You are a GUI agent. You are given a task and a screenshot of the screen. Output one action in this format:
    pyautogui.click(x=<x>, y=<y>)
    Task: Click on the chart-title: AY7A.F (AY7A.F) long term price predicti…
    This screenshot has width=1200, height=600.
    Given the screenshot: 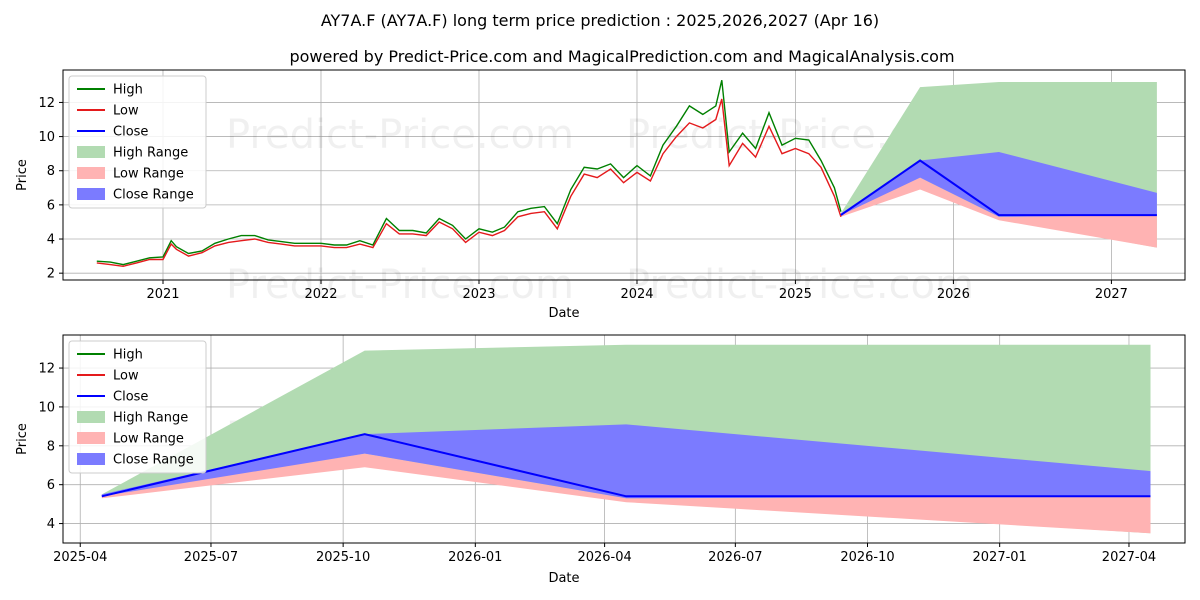 What is the action you would take?
    pyautogui.click(x=600, y=20)
    